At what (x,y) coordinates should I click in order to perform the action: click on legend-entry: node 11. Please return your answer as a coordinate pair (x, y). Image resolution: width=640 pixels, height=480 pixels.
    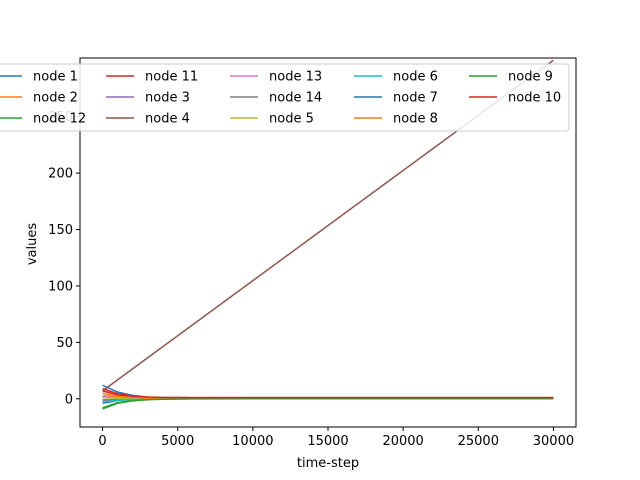
    Looking at the image, I should click on (152, 77).